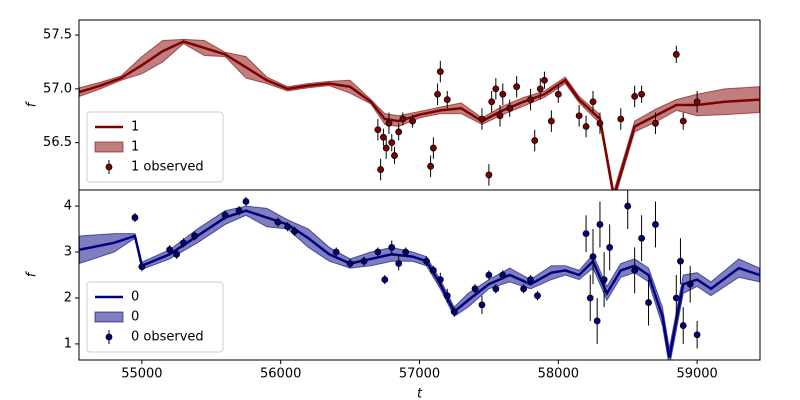 The height and width of the screenshot is (400, 800). Describe the element at coordinates (280, 374) in the screenshot. I see `x-tick-label: 56000` at that location.